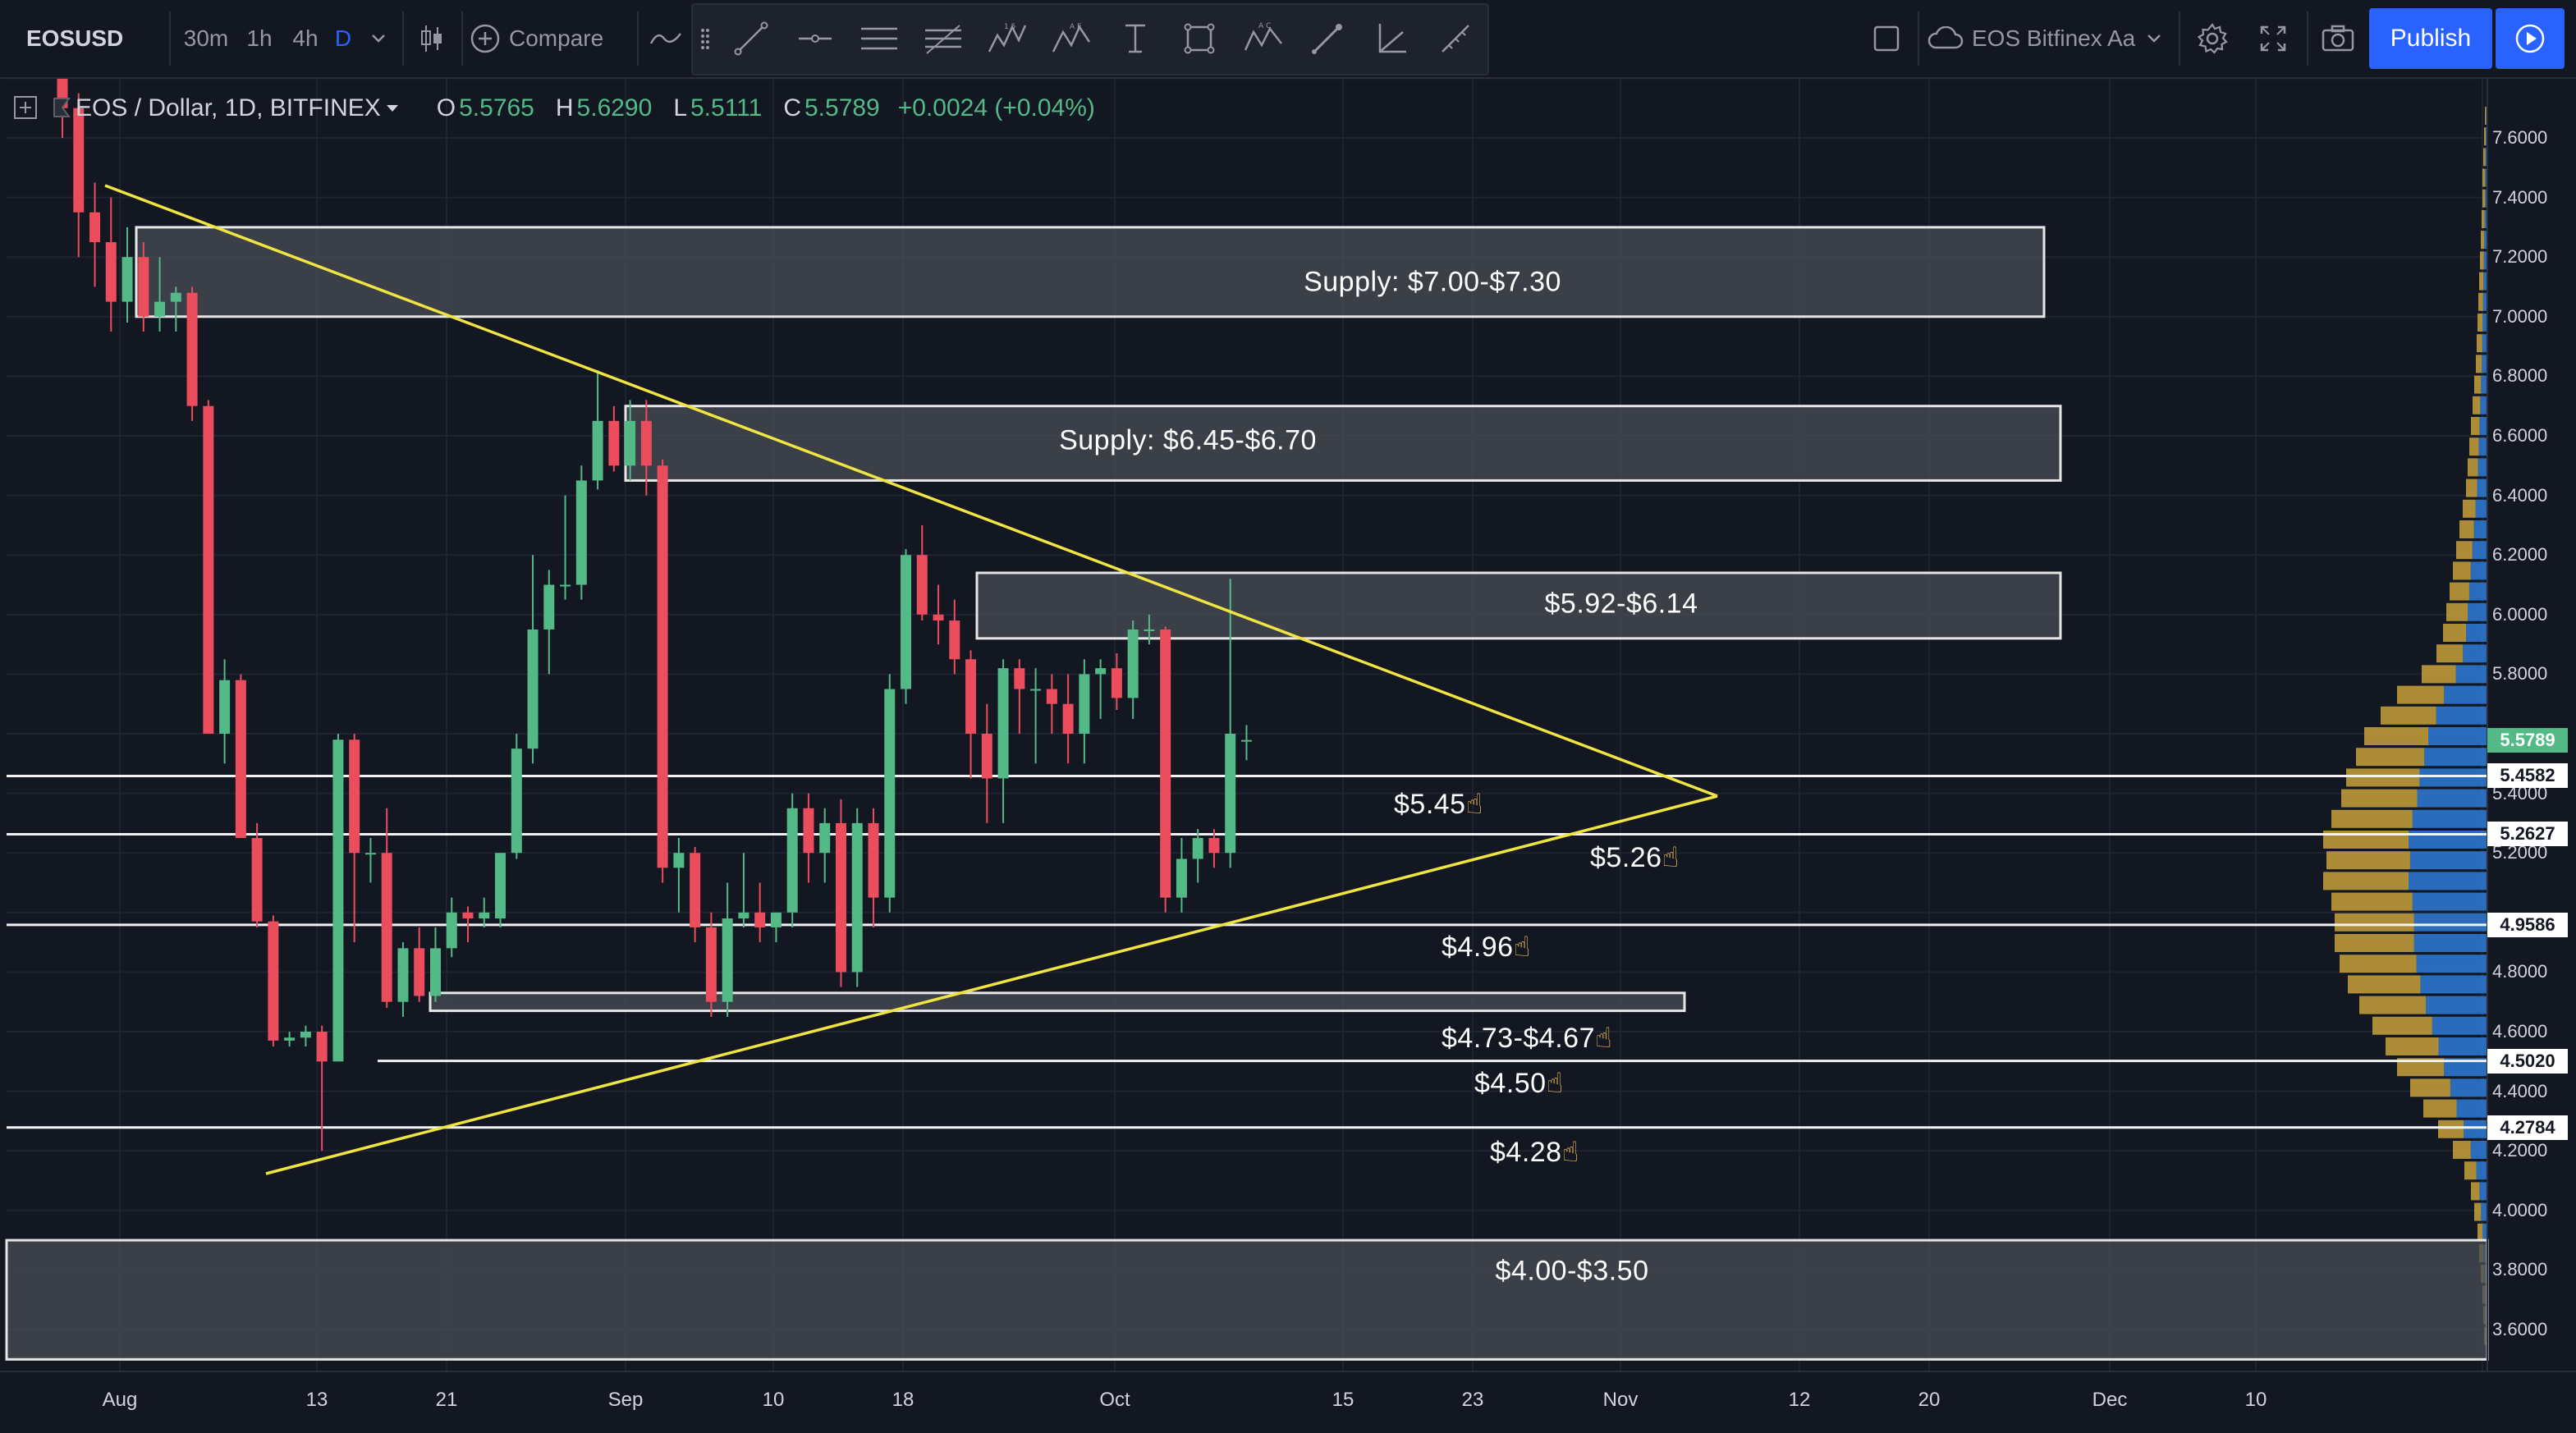  I want to click on time-axis-label: Oct, so click(1114, 1400).